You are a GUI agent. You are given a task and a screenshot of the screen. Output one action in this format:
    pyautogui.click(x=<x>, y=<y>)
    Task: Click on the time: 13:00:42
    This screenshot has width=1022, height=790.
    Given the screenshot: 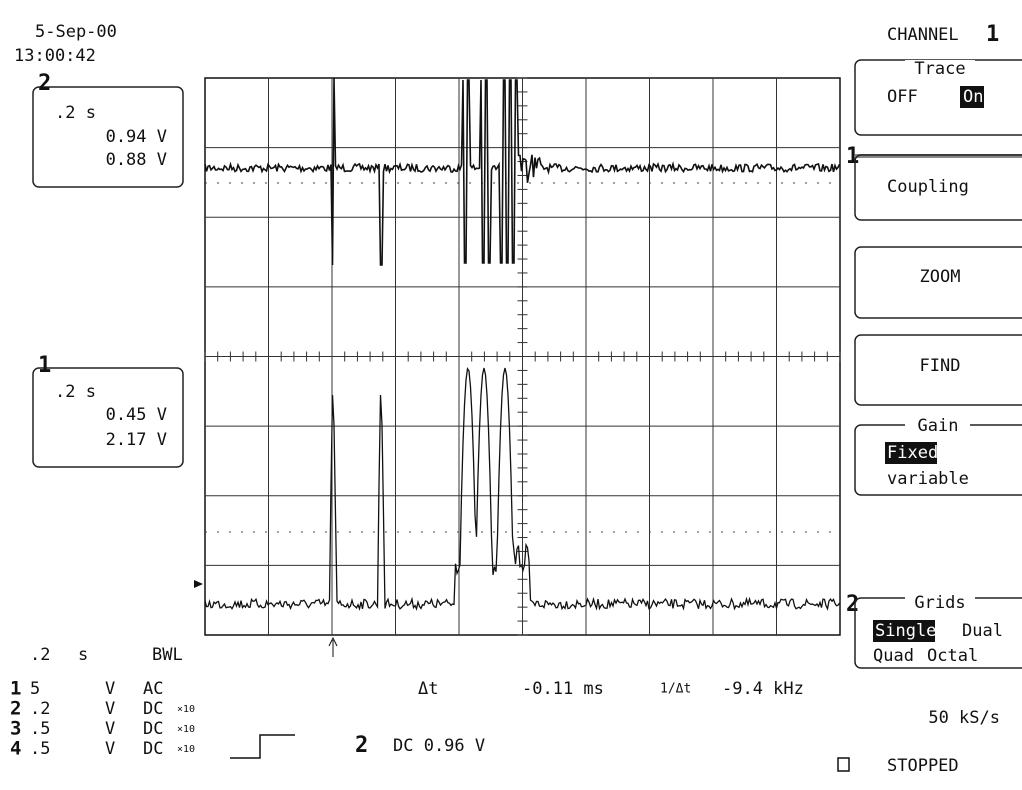 What is the action you would take?
    pyautogui.click(x=55, y=56)
    